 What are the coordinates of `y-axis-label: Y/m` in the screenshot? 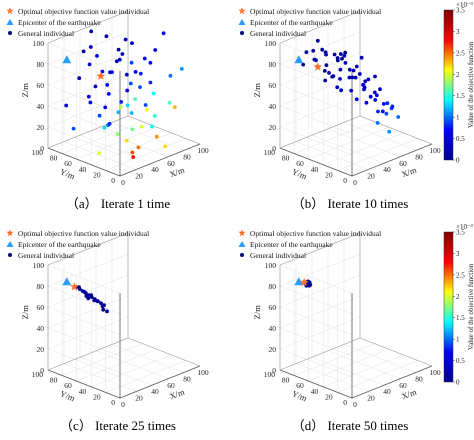 It's located at (300, 173).